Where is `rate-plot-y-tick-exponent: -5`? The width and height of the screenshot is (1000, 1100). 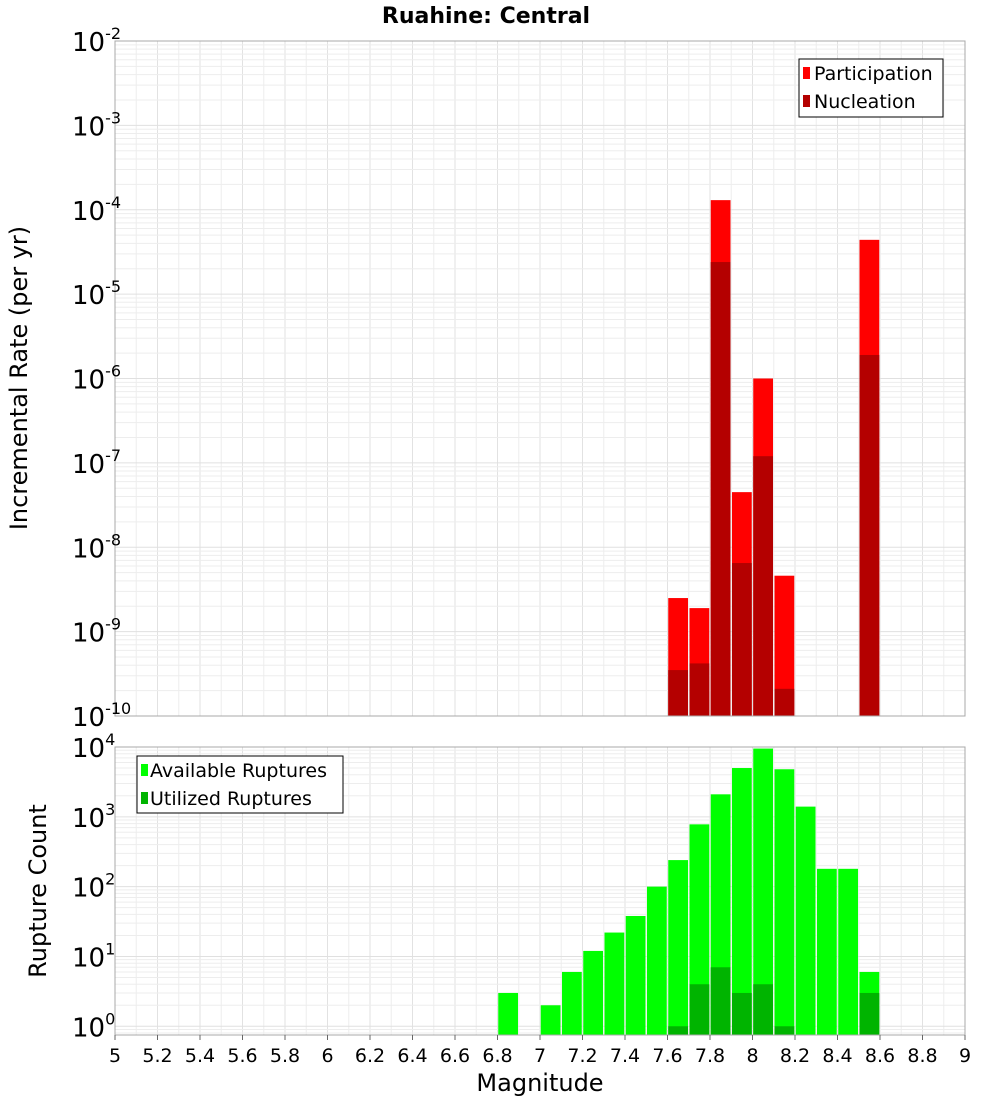 rate-plot-y-tick-exponent: -5 is located at coordinates (113, 286).